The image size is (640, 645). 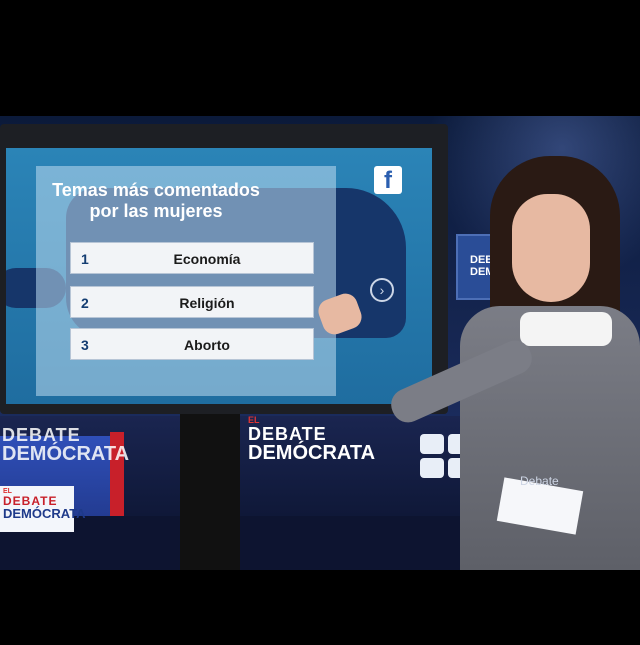 What do you see at coordinates (207, 345) in the screenshot?
I see `ranking-topic: Aborto` at bounding box center [207, 345].